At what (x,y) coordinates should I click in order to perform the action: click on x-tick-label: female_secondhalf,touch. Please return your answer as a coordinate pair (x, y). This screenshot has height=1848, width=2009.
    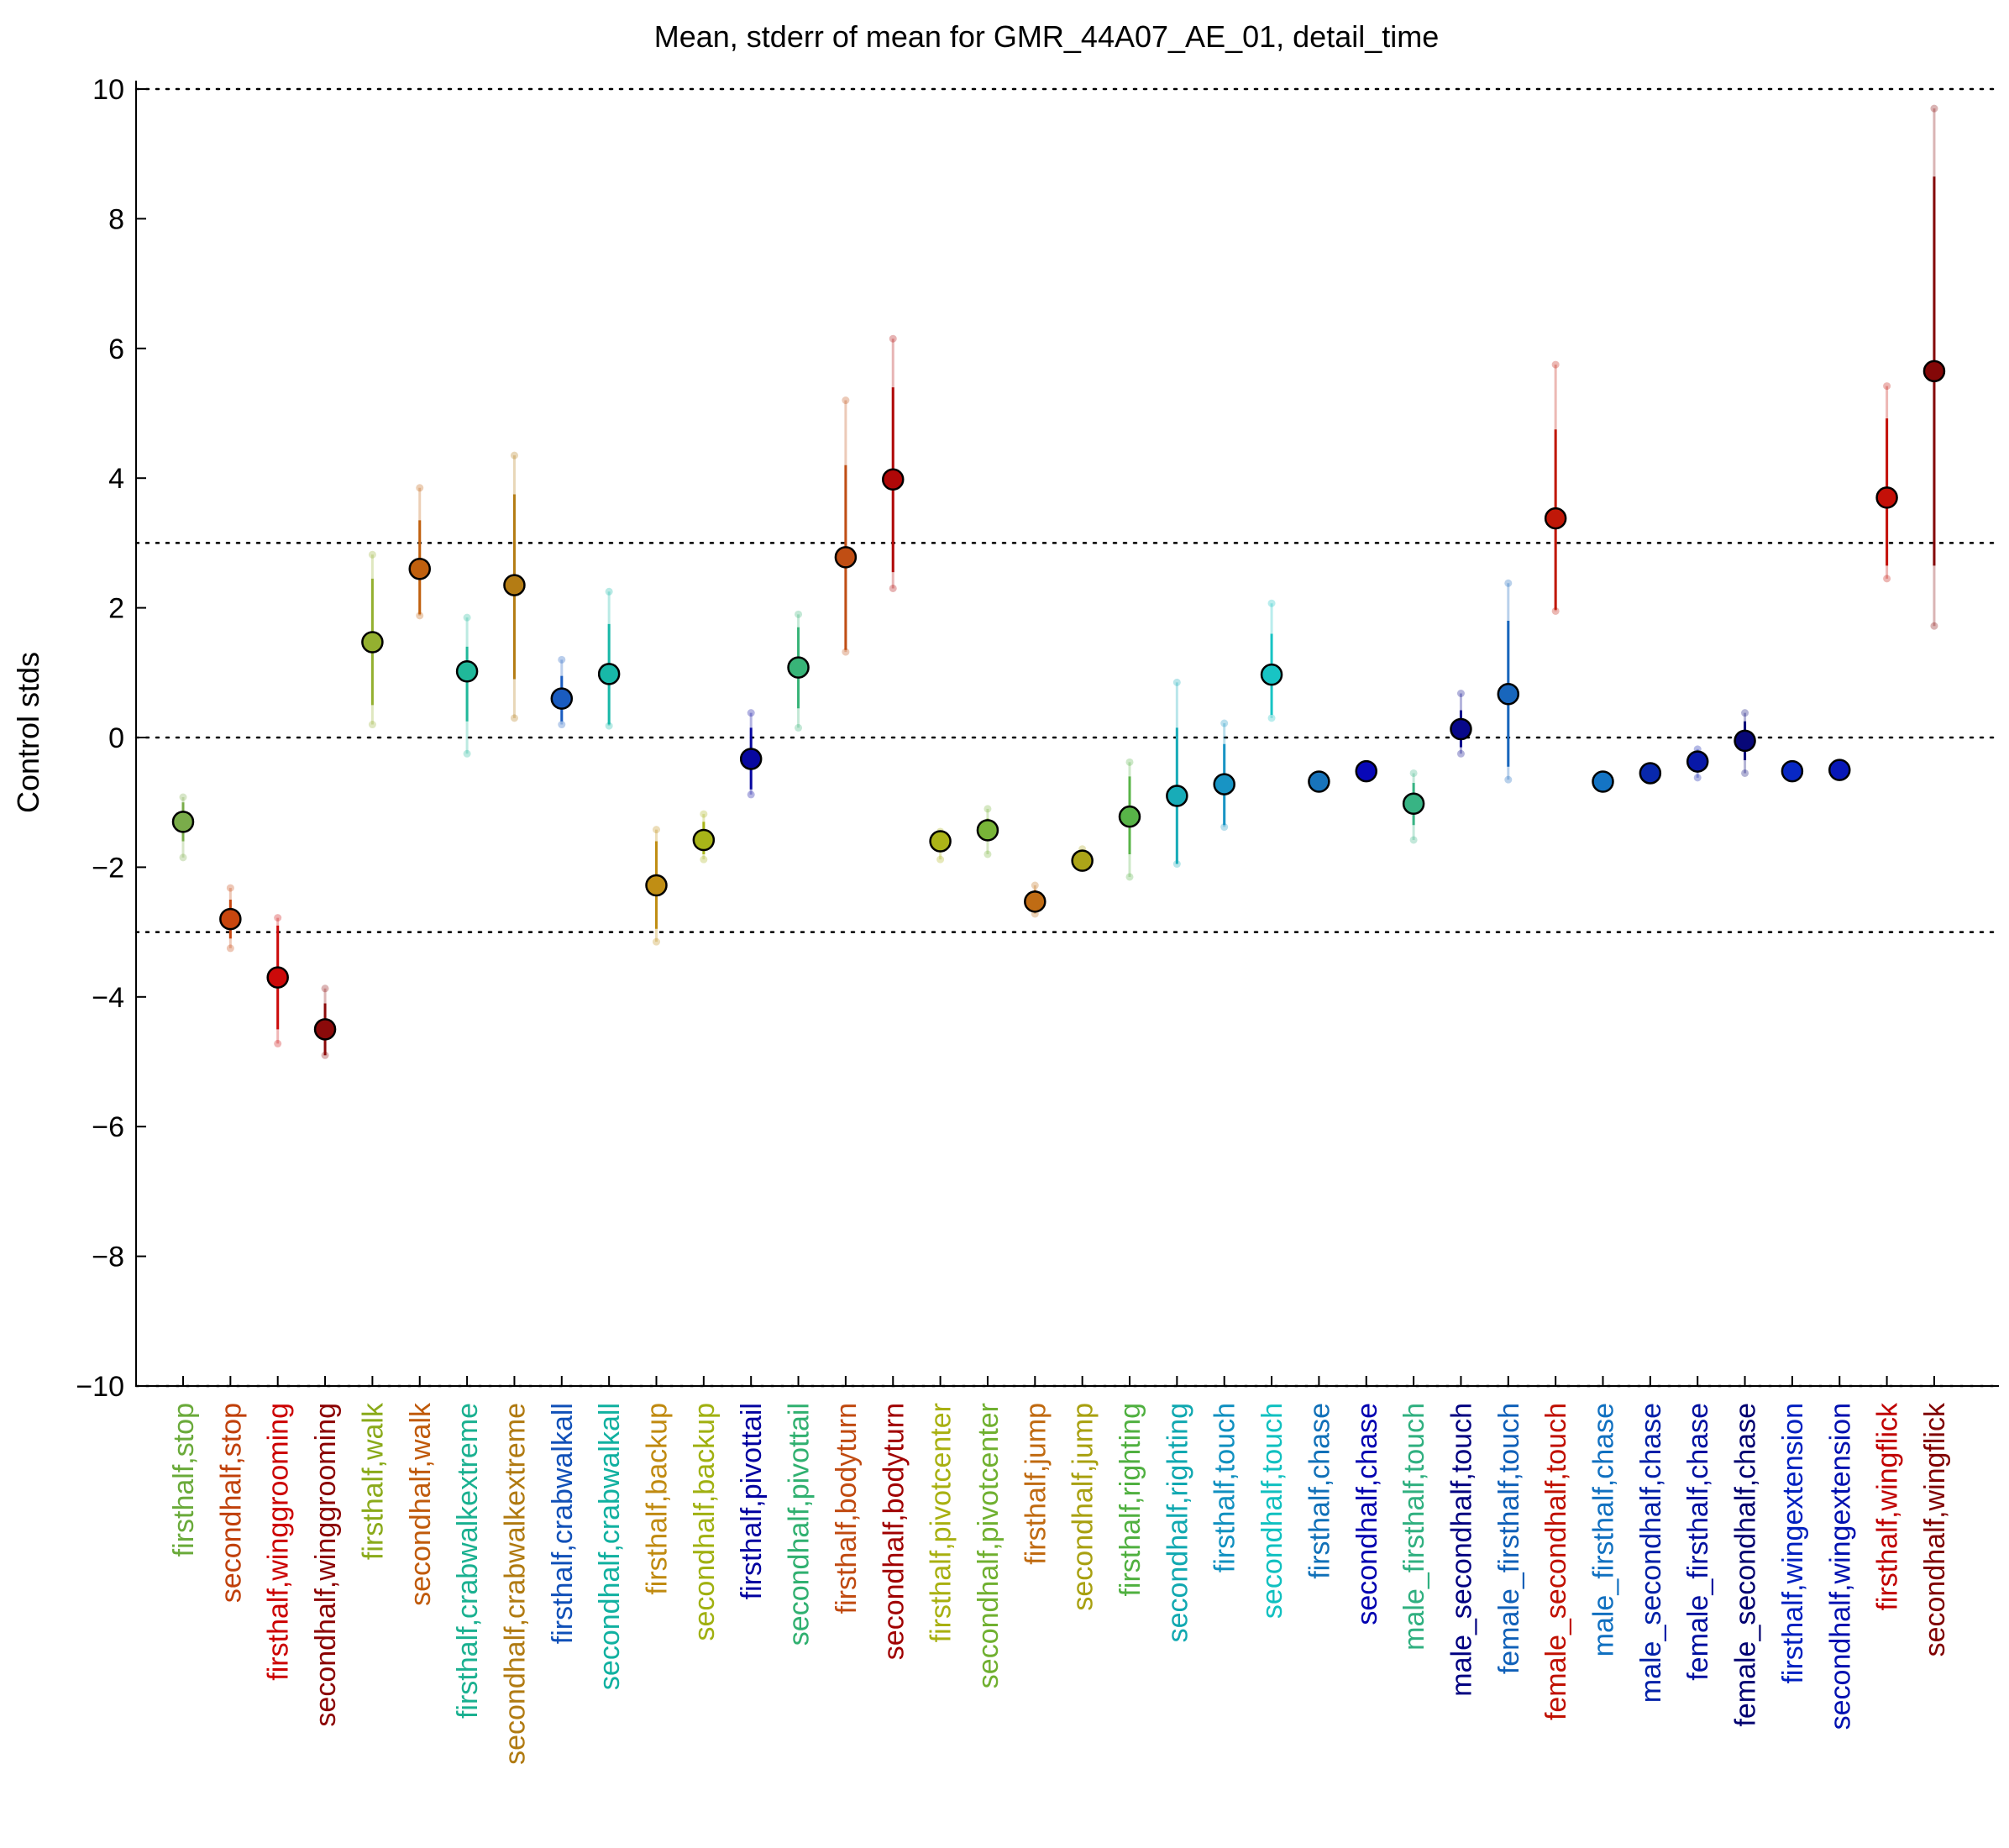
    Looking at the image, I should click on (1556, 1561).